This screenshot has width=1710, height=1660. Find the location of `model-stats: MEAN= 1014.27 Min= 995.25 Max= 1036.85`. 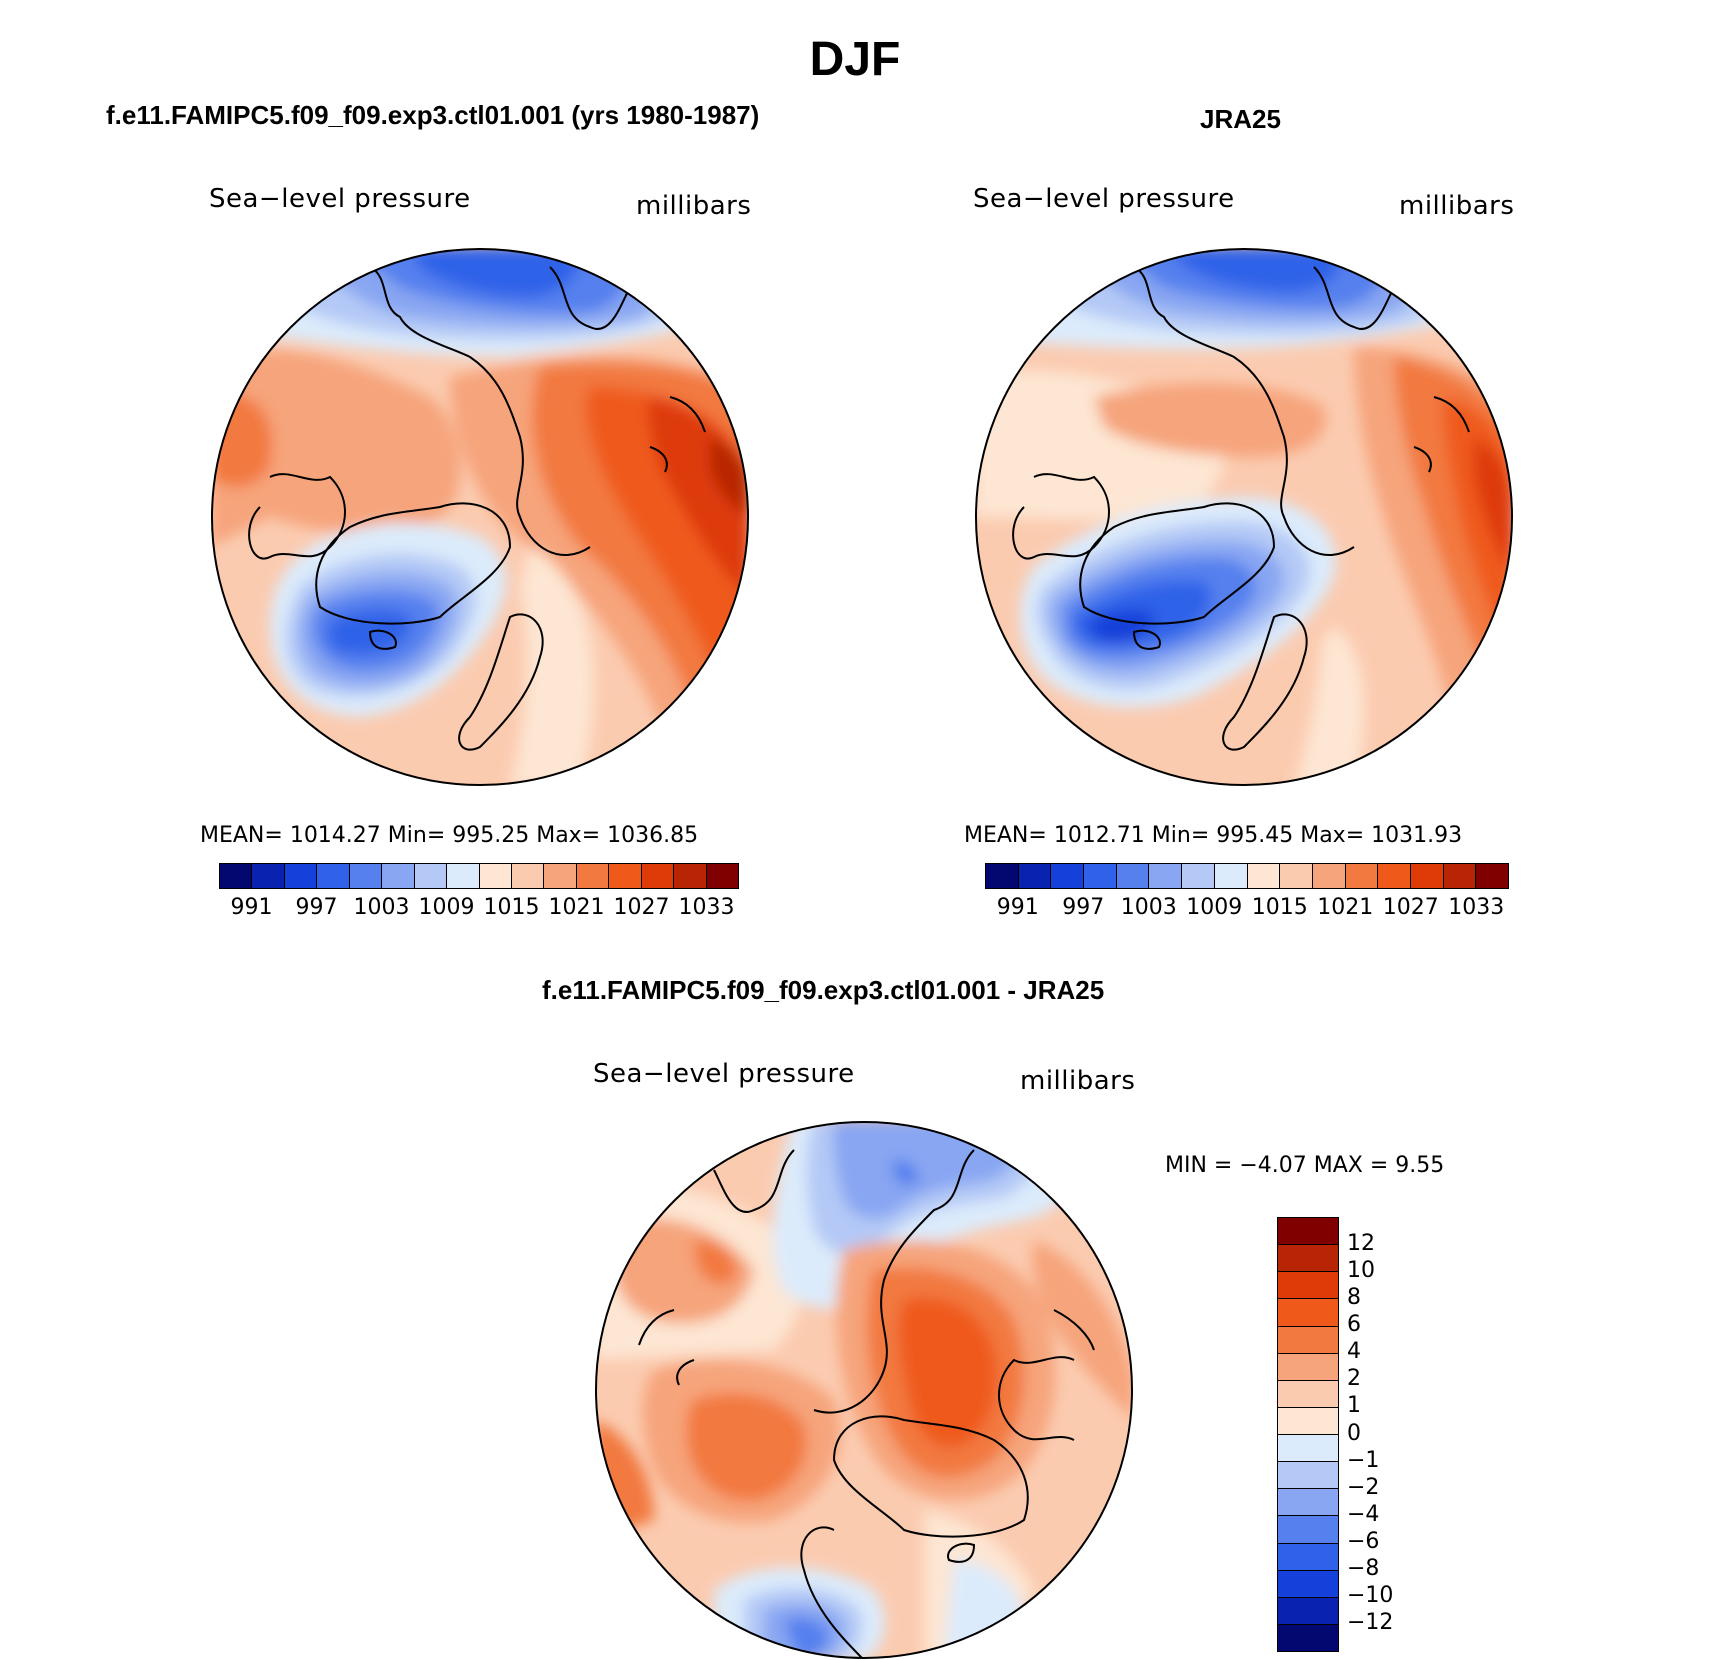

model-stats: MEAN= 1014.27 Min= 995.25 Max= 1036.85 is located at coordinates (449, 835).